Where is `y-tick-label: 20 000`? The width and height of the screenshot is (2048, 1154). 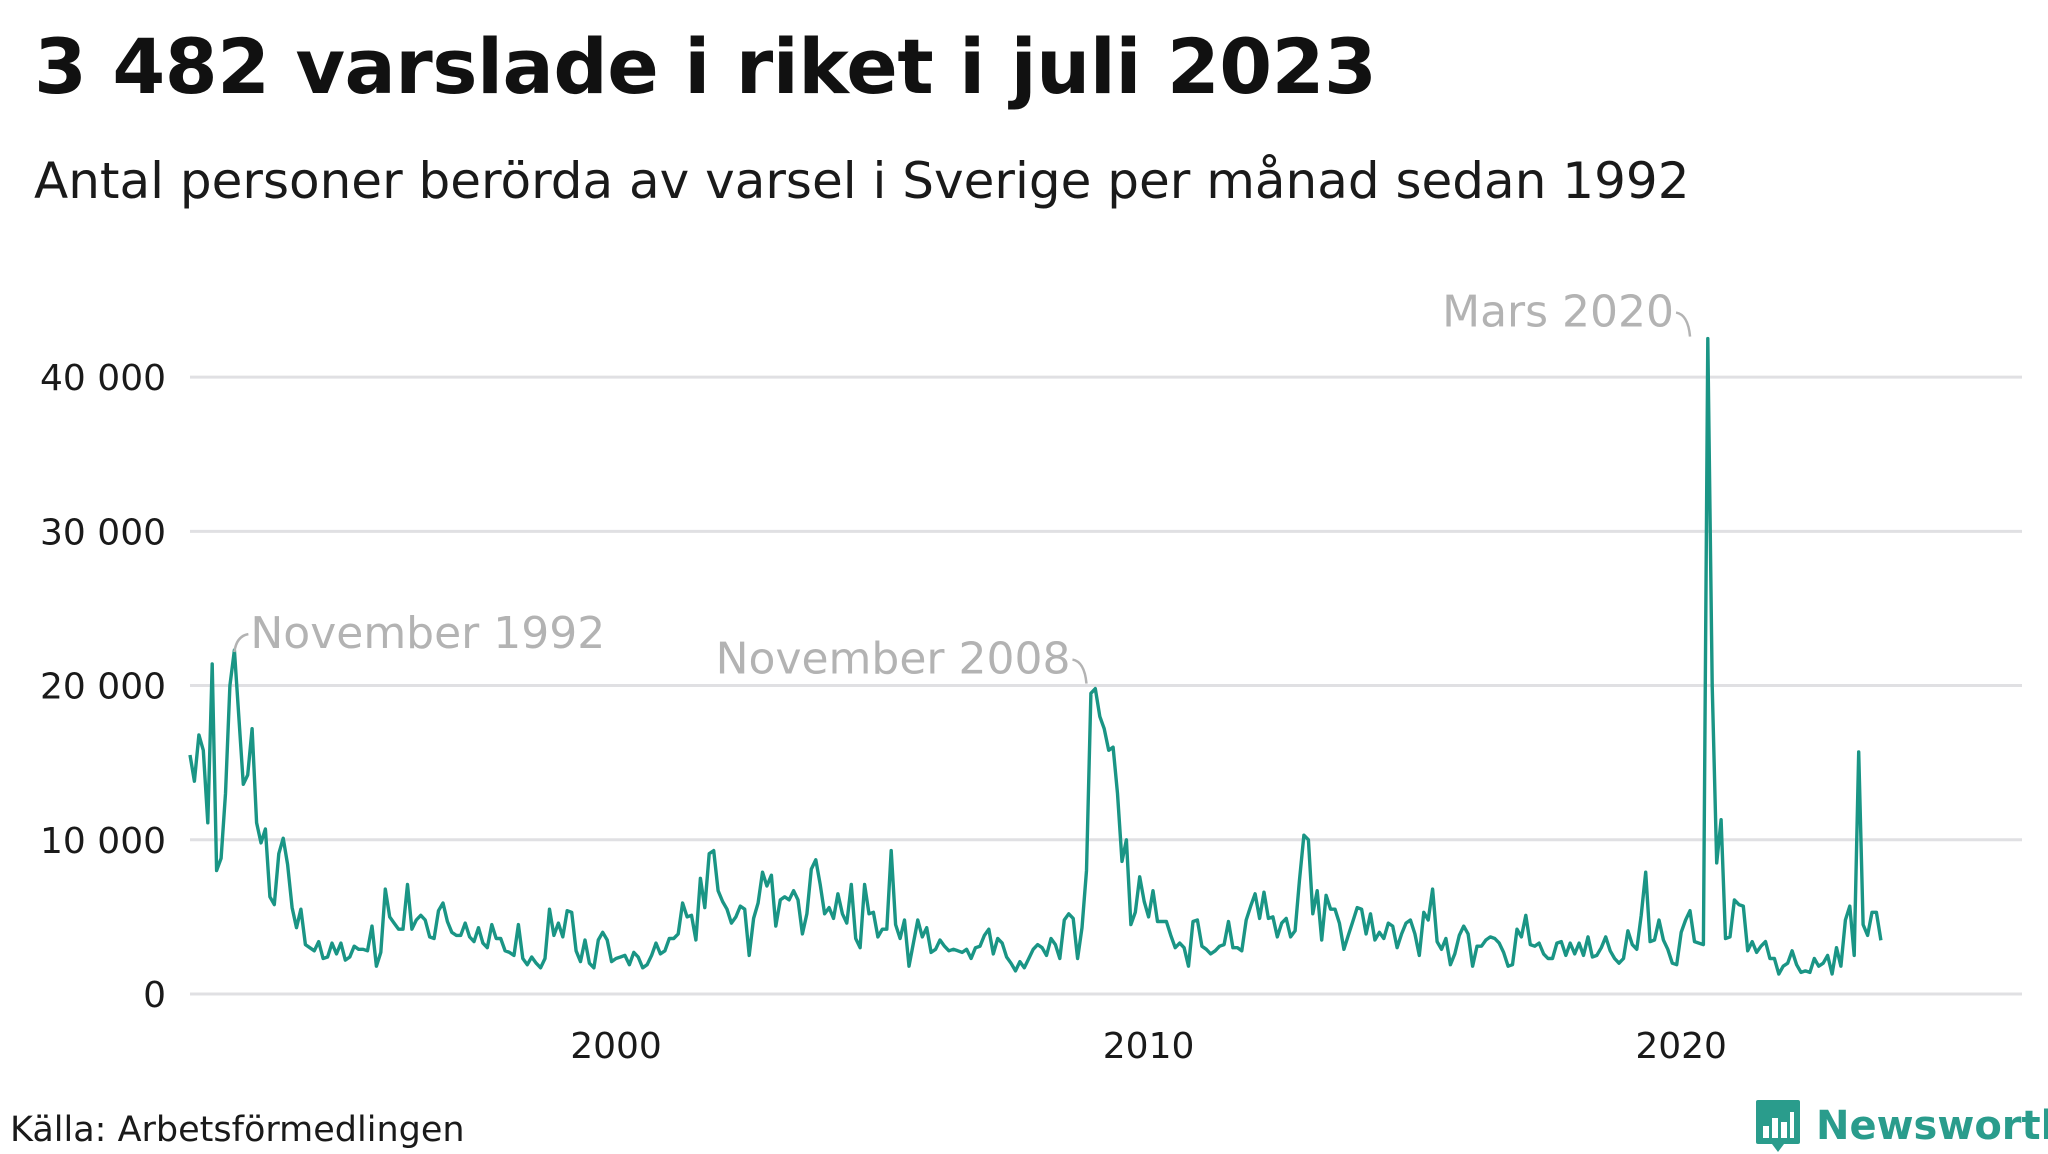
y-tick-label: 20 000 is located at coordinates (103, 687).